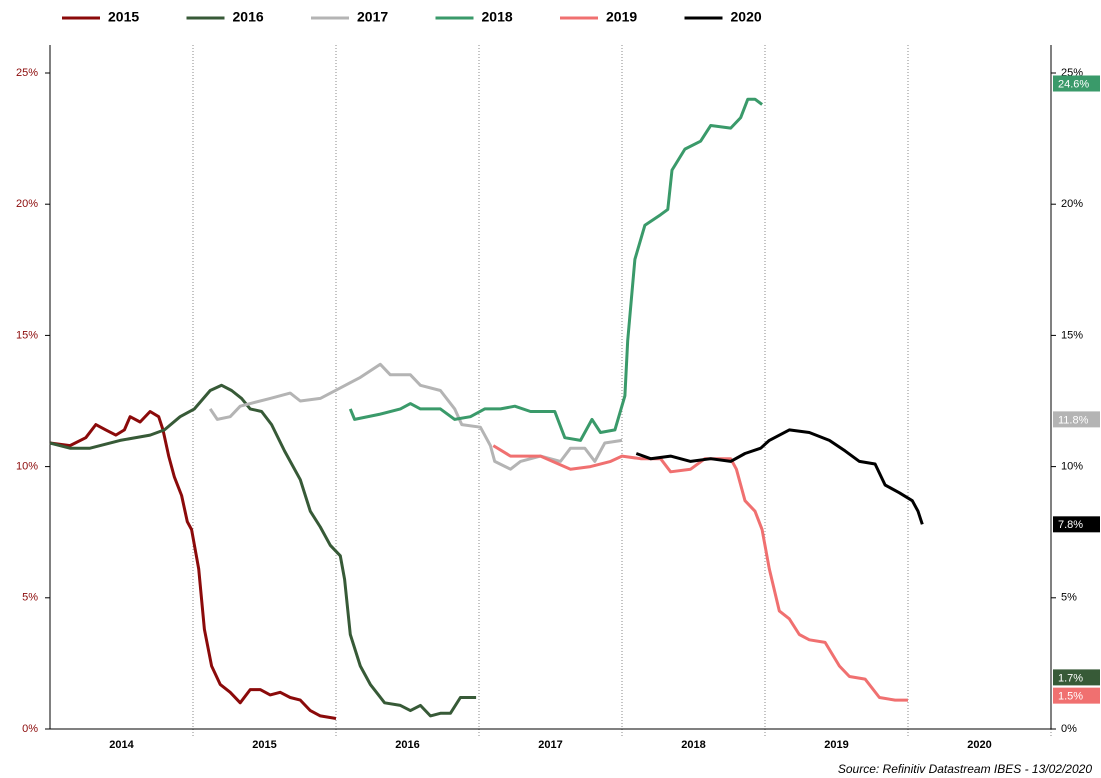  What do you see at coordinates (27, 335) in the screenshot?
I see `y-tick-label: 15%` at bounding box center [27, 335].